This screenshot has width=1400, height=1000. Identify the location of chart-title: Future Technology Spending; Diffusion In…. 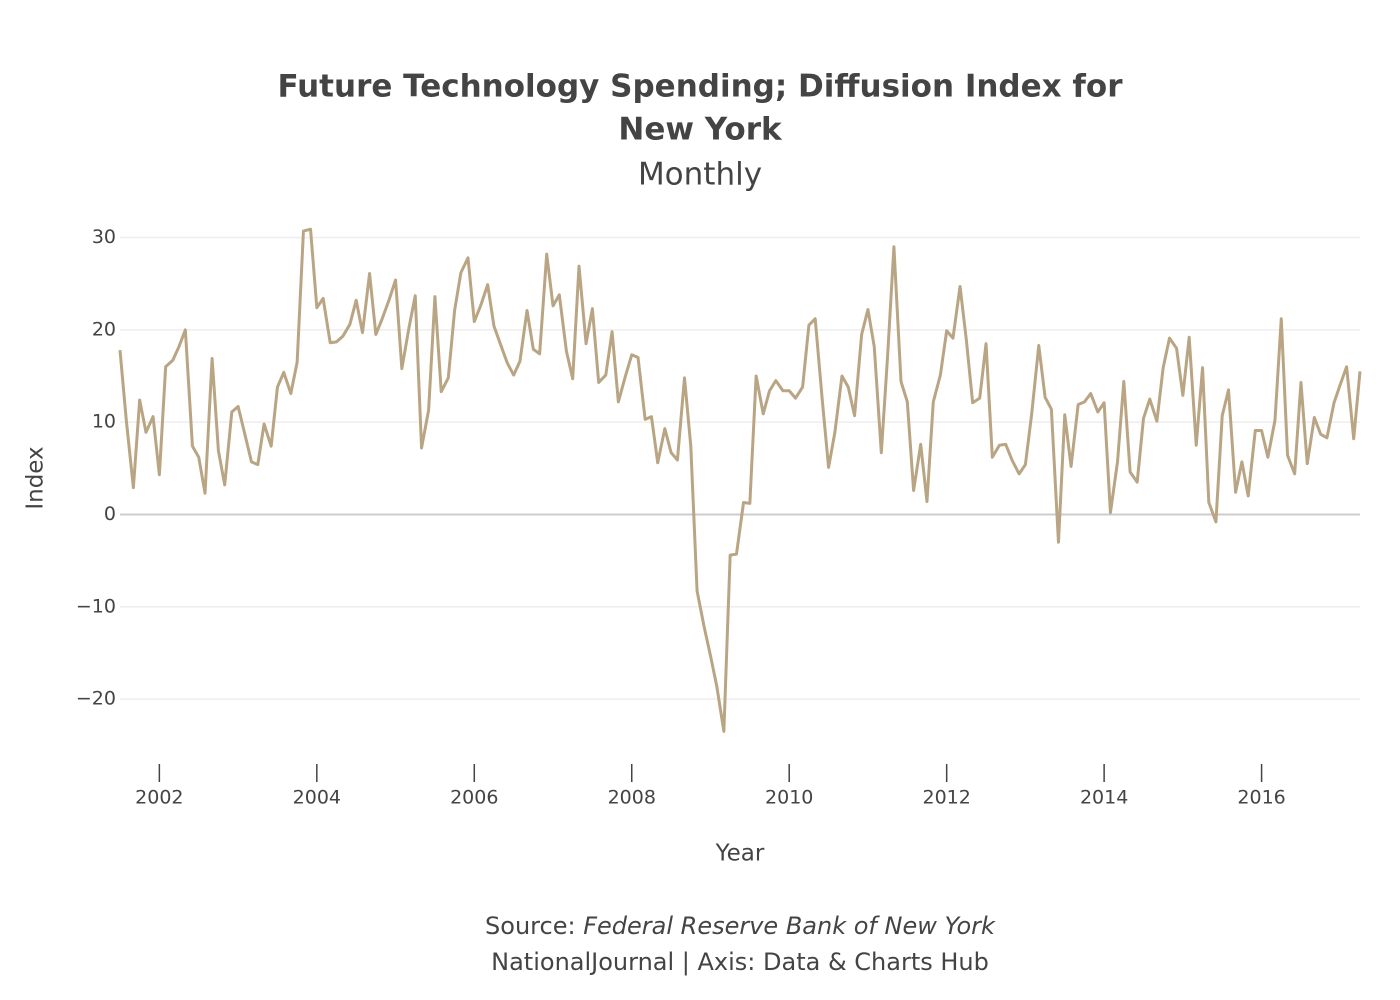
(700, 87).